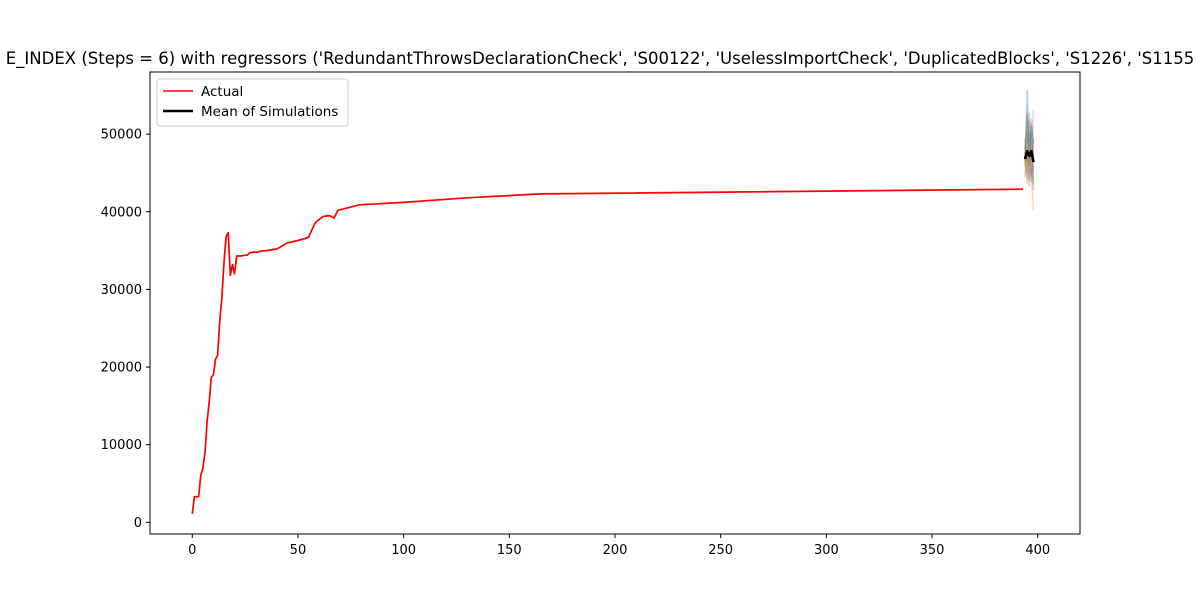 Image resolution: width=1200 pixels, height=600 pixels. I want to click on legend-label-mean: Mean of Simulations, so click(269, 112).